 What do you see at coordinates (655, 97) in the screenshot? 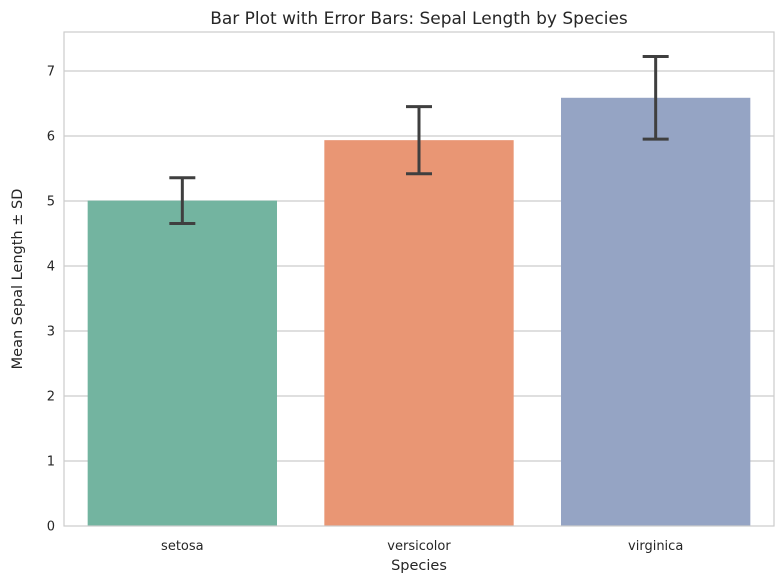
I see `error-bar-virginica` at bounding box center [655, 97].